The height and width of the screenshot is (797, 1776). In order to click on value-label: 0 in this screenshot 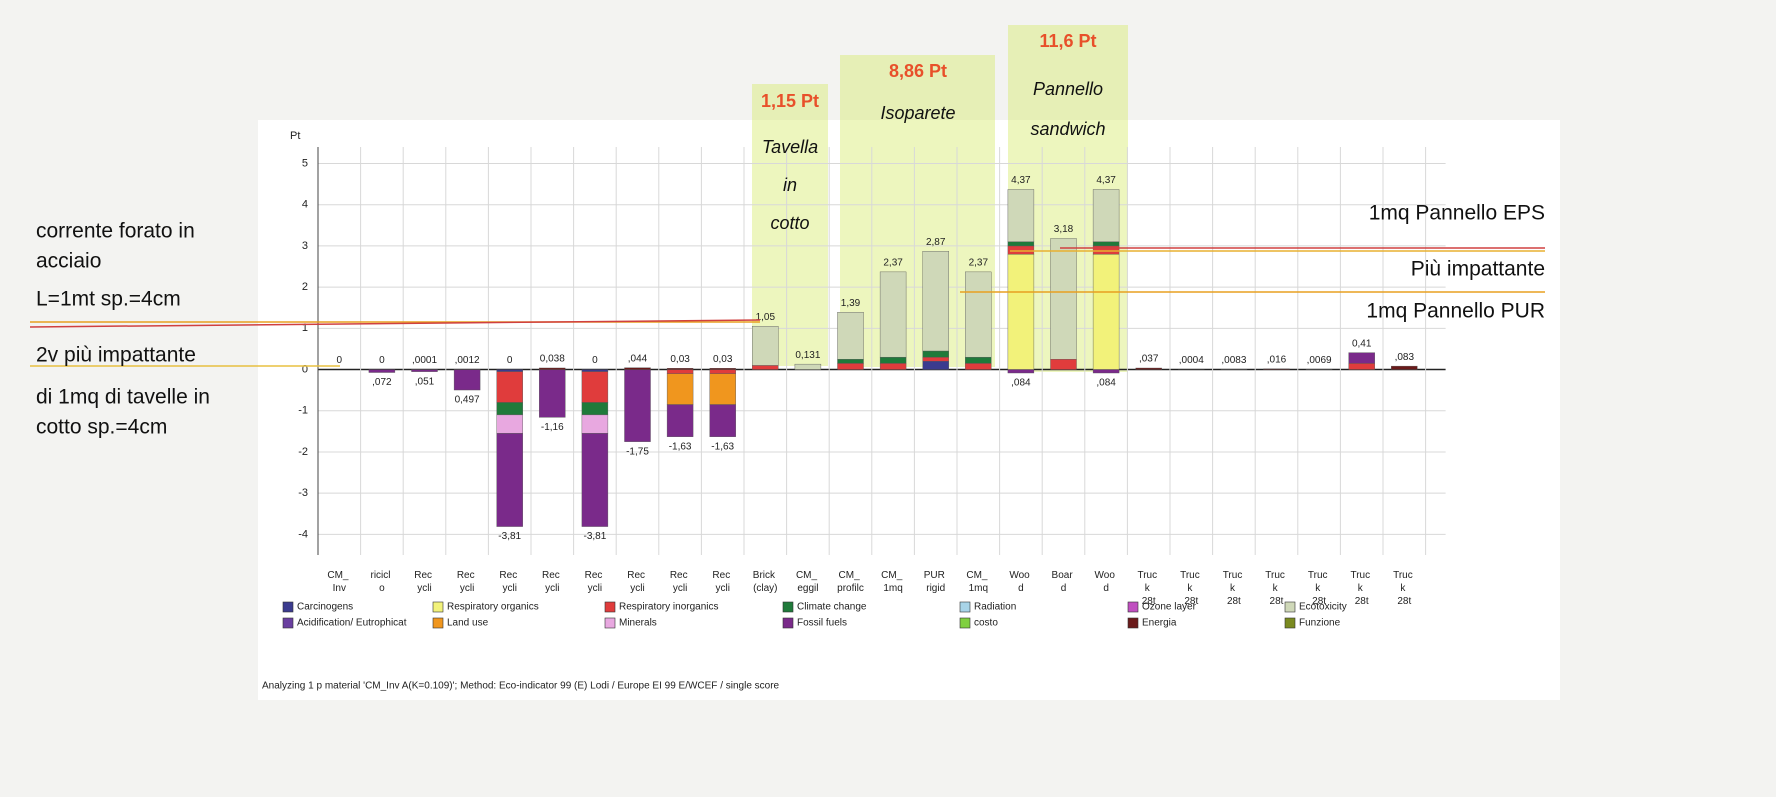, I will do `click(510, 360)`.